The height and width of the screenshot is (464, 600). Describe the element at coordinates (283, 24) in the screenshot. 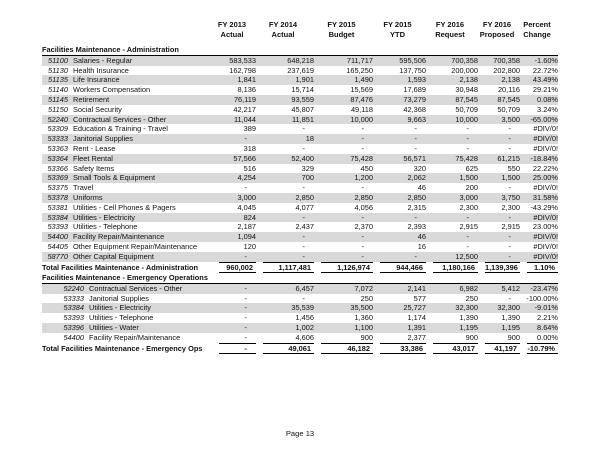

I see `column-header-line1: FY 2014` at that location.